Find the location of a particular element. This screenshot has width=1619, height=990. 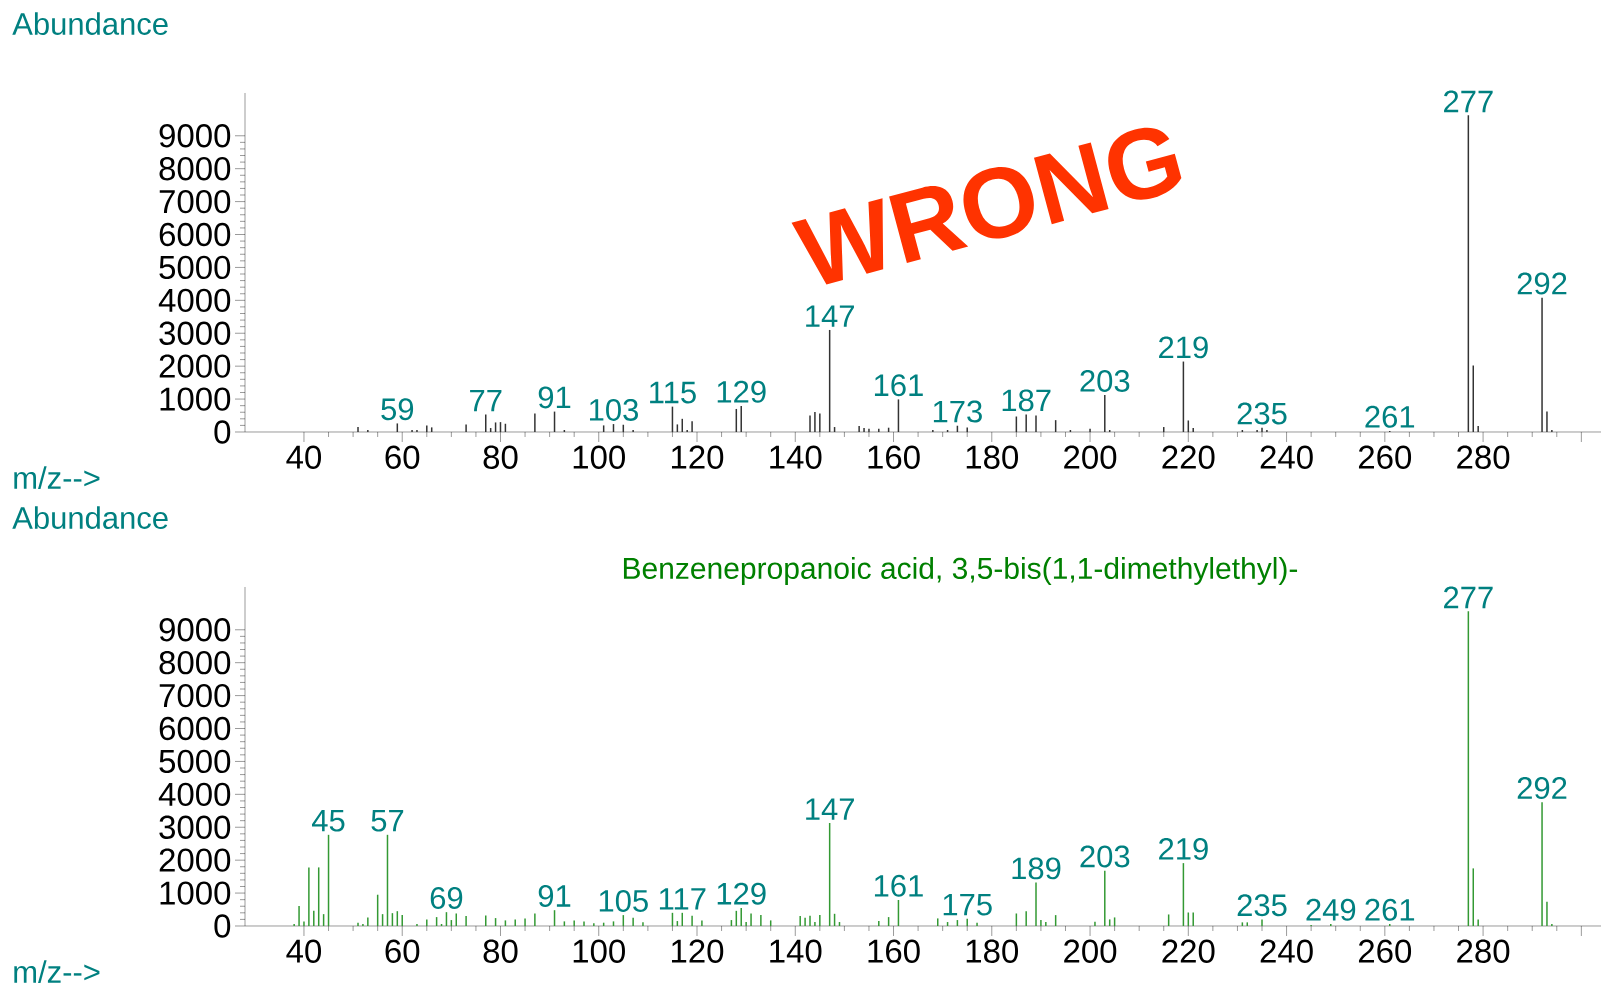

annotation: 117 is located at coordinates (682, 899).